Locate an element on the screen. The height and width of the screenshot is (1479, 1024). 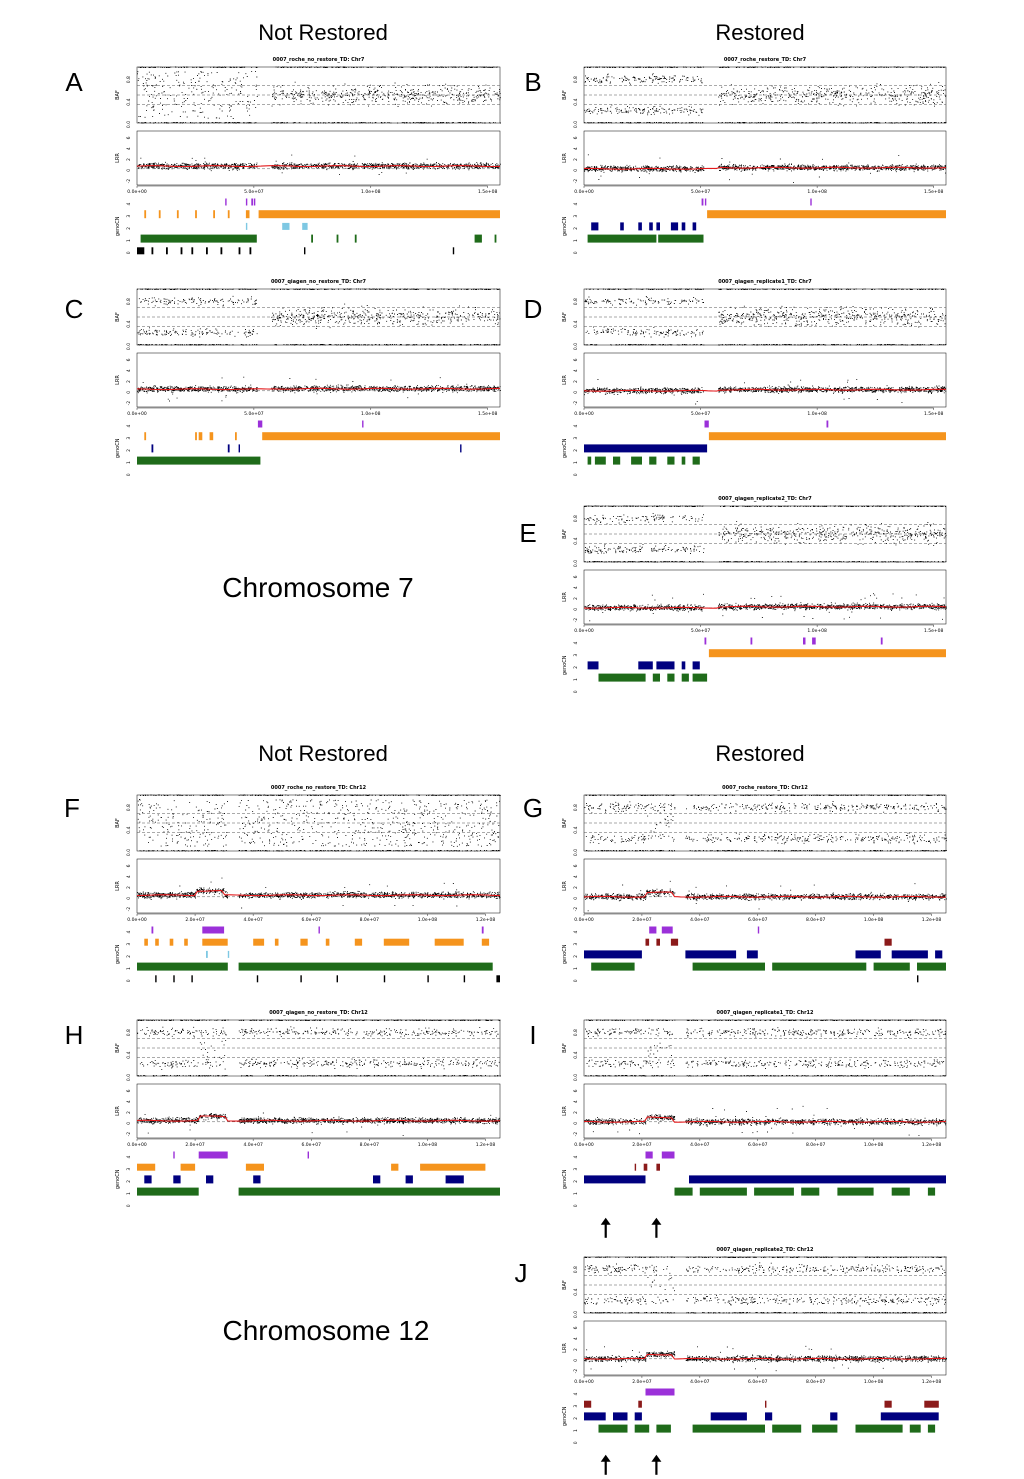
x-tick-label: 5.0e+07 is located at coordinates (254, 414).